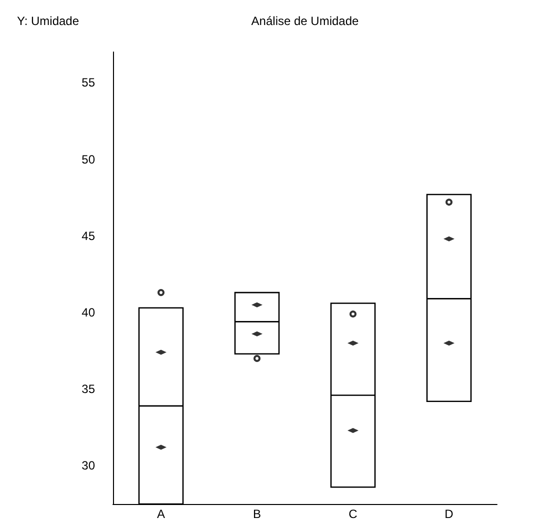 The height and width of the screenshot is (522, 557). What do you see at coordinates (305, 21) in the screenshot?
I see `chart-title: Análise de Umidade` at bounding box center [305, 21].